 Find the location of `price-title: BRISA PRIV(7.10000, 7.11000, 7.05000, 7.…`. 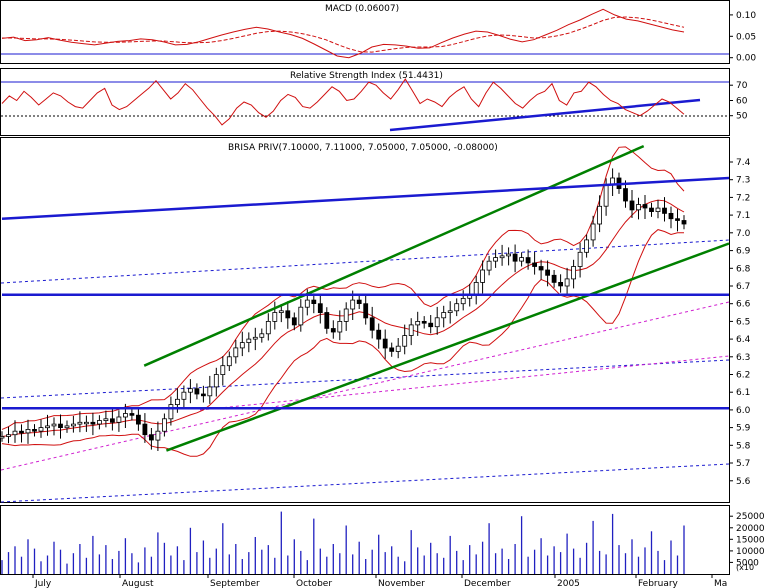

price-title: BRISA PRIV(7.10000, 7.11000, 7.05000, 7.… is located at coordinates (363, 148).